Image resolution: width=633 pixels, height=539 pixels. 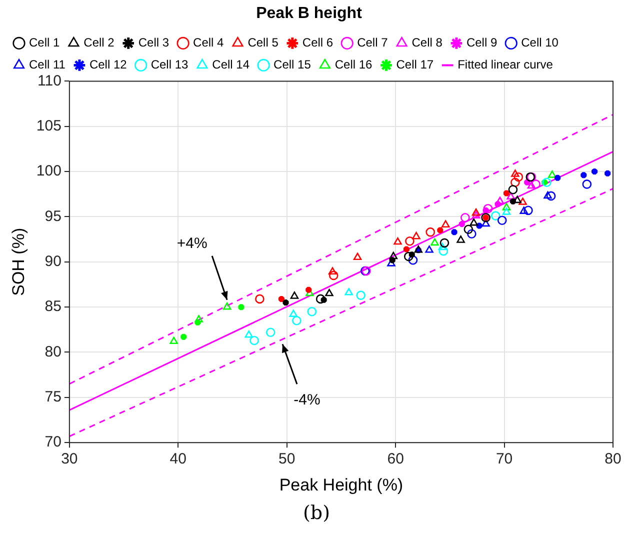 What do you see at coordinates (482, 43) in the screenshot?
I see `legend-label: Cell 9` at bounding box center [482, 43].